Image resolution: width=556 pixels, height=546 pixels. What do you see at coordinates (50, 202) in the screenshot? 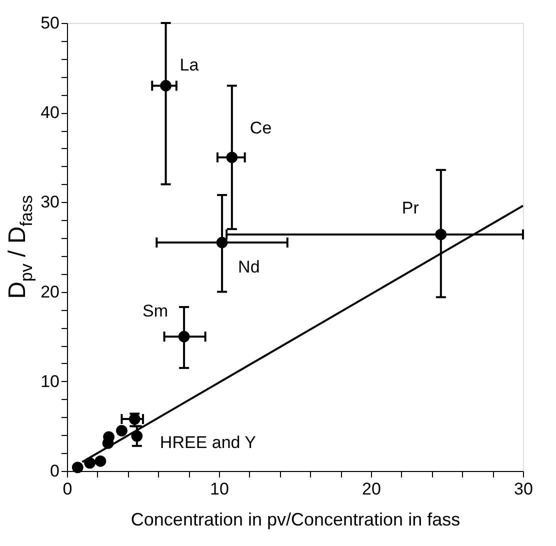
I see `y-tick-label: 30` at bounding box center [50, 202].